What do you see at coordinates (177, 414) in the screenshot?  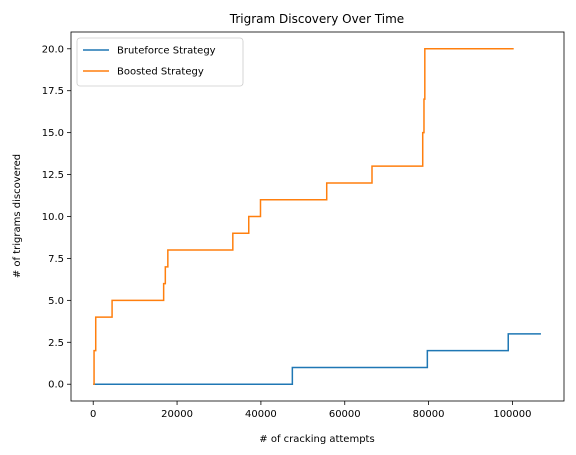 I see `x-tick-label: 20000` at bounding box center [177, 414].